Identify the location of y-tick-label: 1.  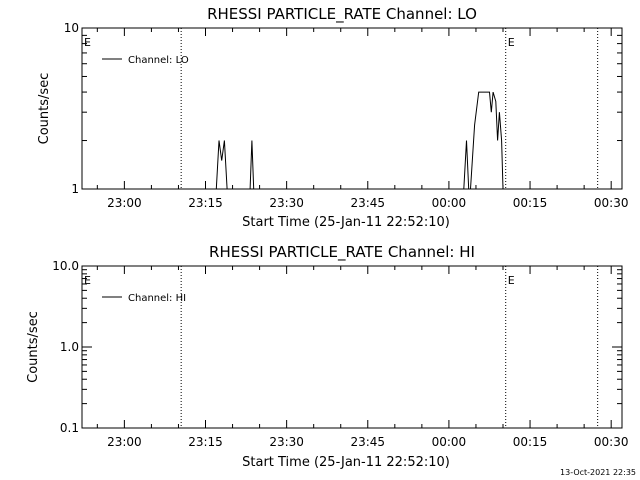
(75, 189).